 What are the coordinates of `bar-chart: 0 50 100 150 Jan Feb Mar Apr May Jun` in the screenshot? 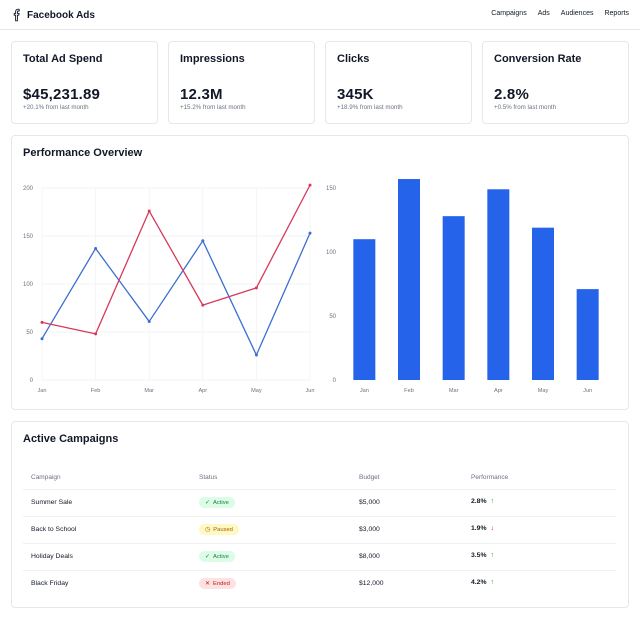 It's located at (462, 286).